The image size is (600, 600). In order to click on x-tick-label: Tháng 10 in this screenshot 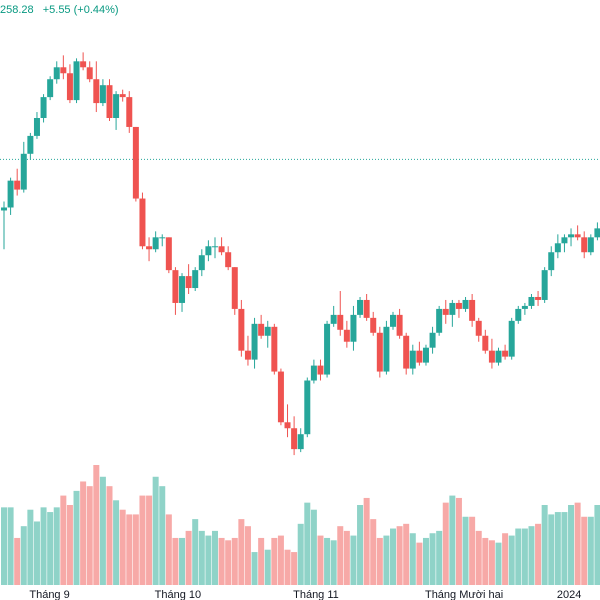, I will do `click(178, 594)`.